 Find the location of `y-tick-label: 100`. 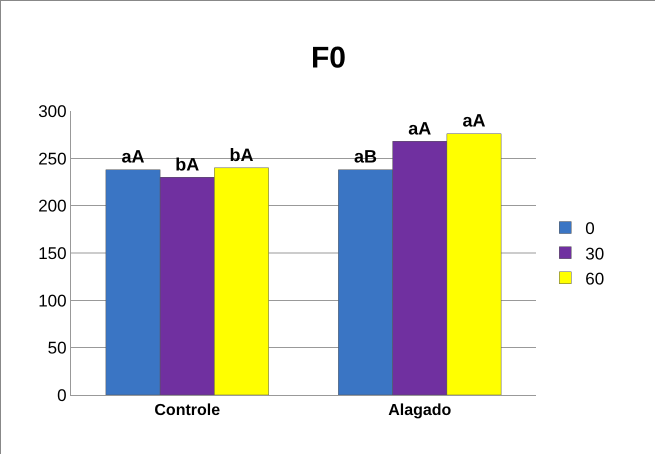

y-tick-label: 100 is located at coordinates (52, 300).